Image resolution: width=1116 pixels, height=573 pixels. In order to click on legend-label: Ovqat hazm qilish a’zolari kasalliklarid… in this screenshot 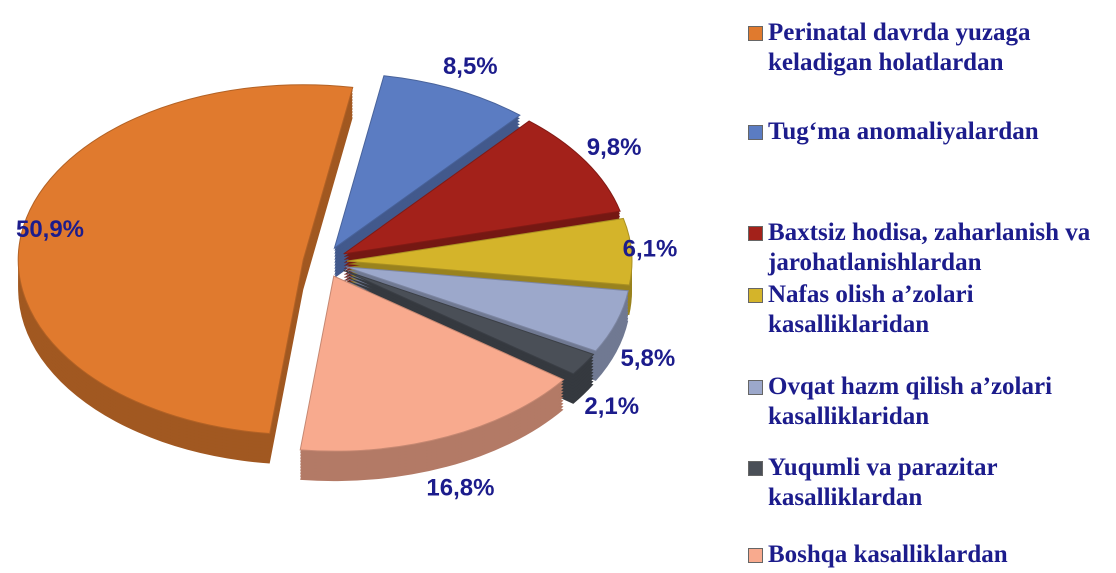, I will do `click(910, 401)`.